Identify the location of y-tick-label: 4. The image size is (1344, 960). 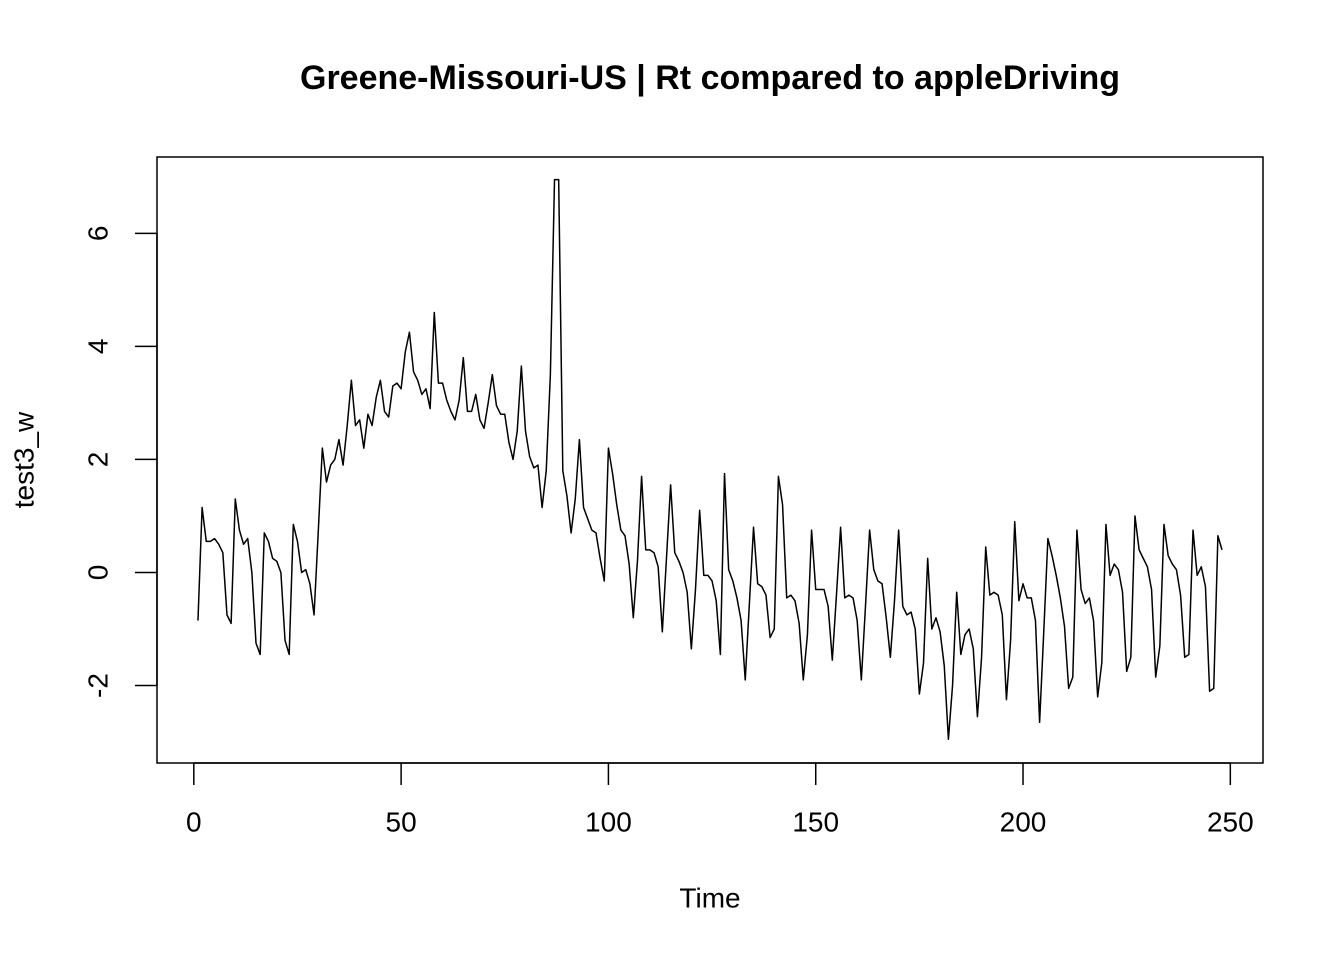
(97, 347).